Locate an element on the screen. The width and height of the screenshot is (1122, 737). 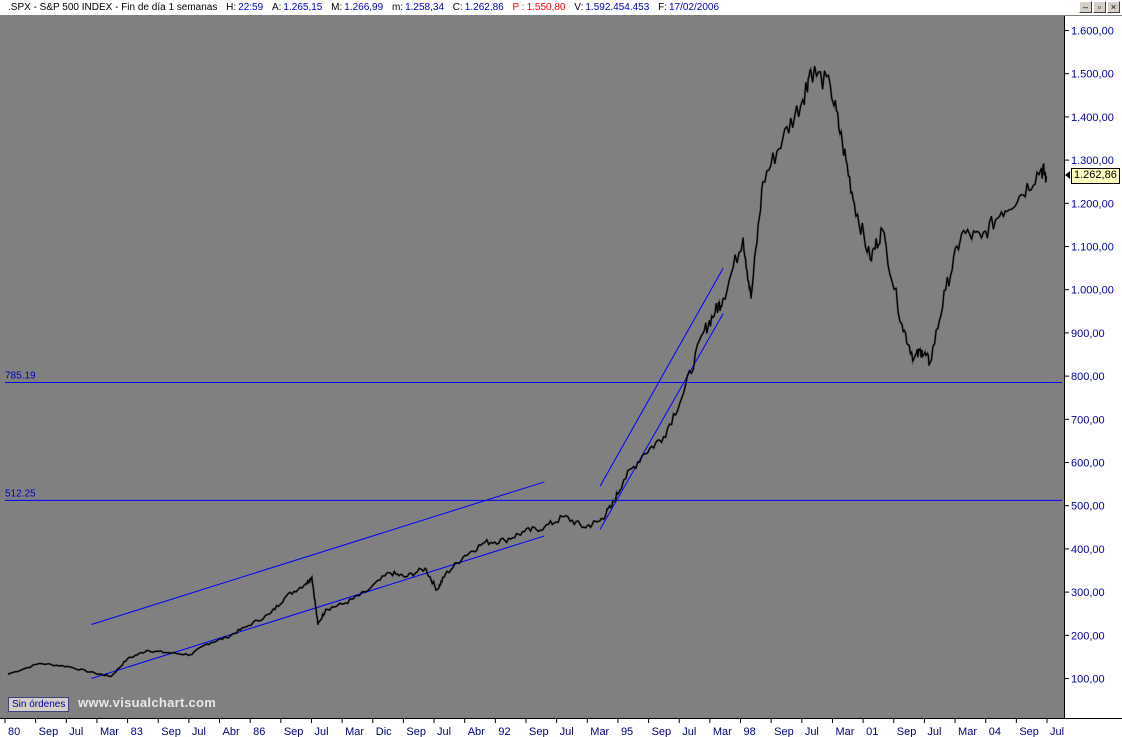
y-axis-panel is located at coordinates (1093, 367).